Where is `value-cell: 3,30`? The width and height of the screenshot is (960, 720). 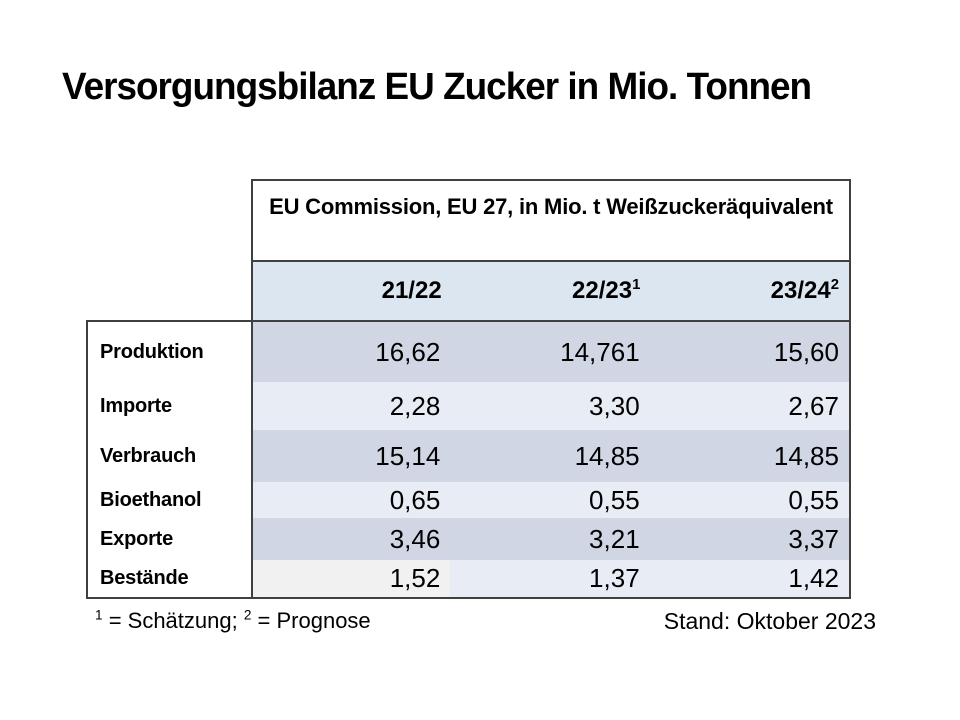
value-cell: 3,30 is located at coordinates (614, 405).